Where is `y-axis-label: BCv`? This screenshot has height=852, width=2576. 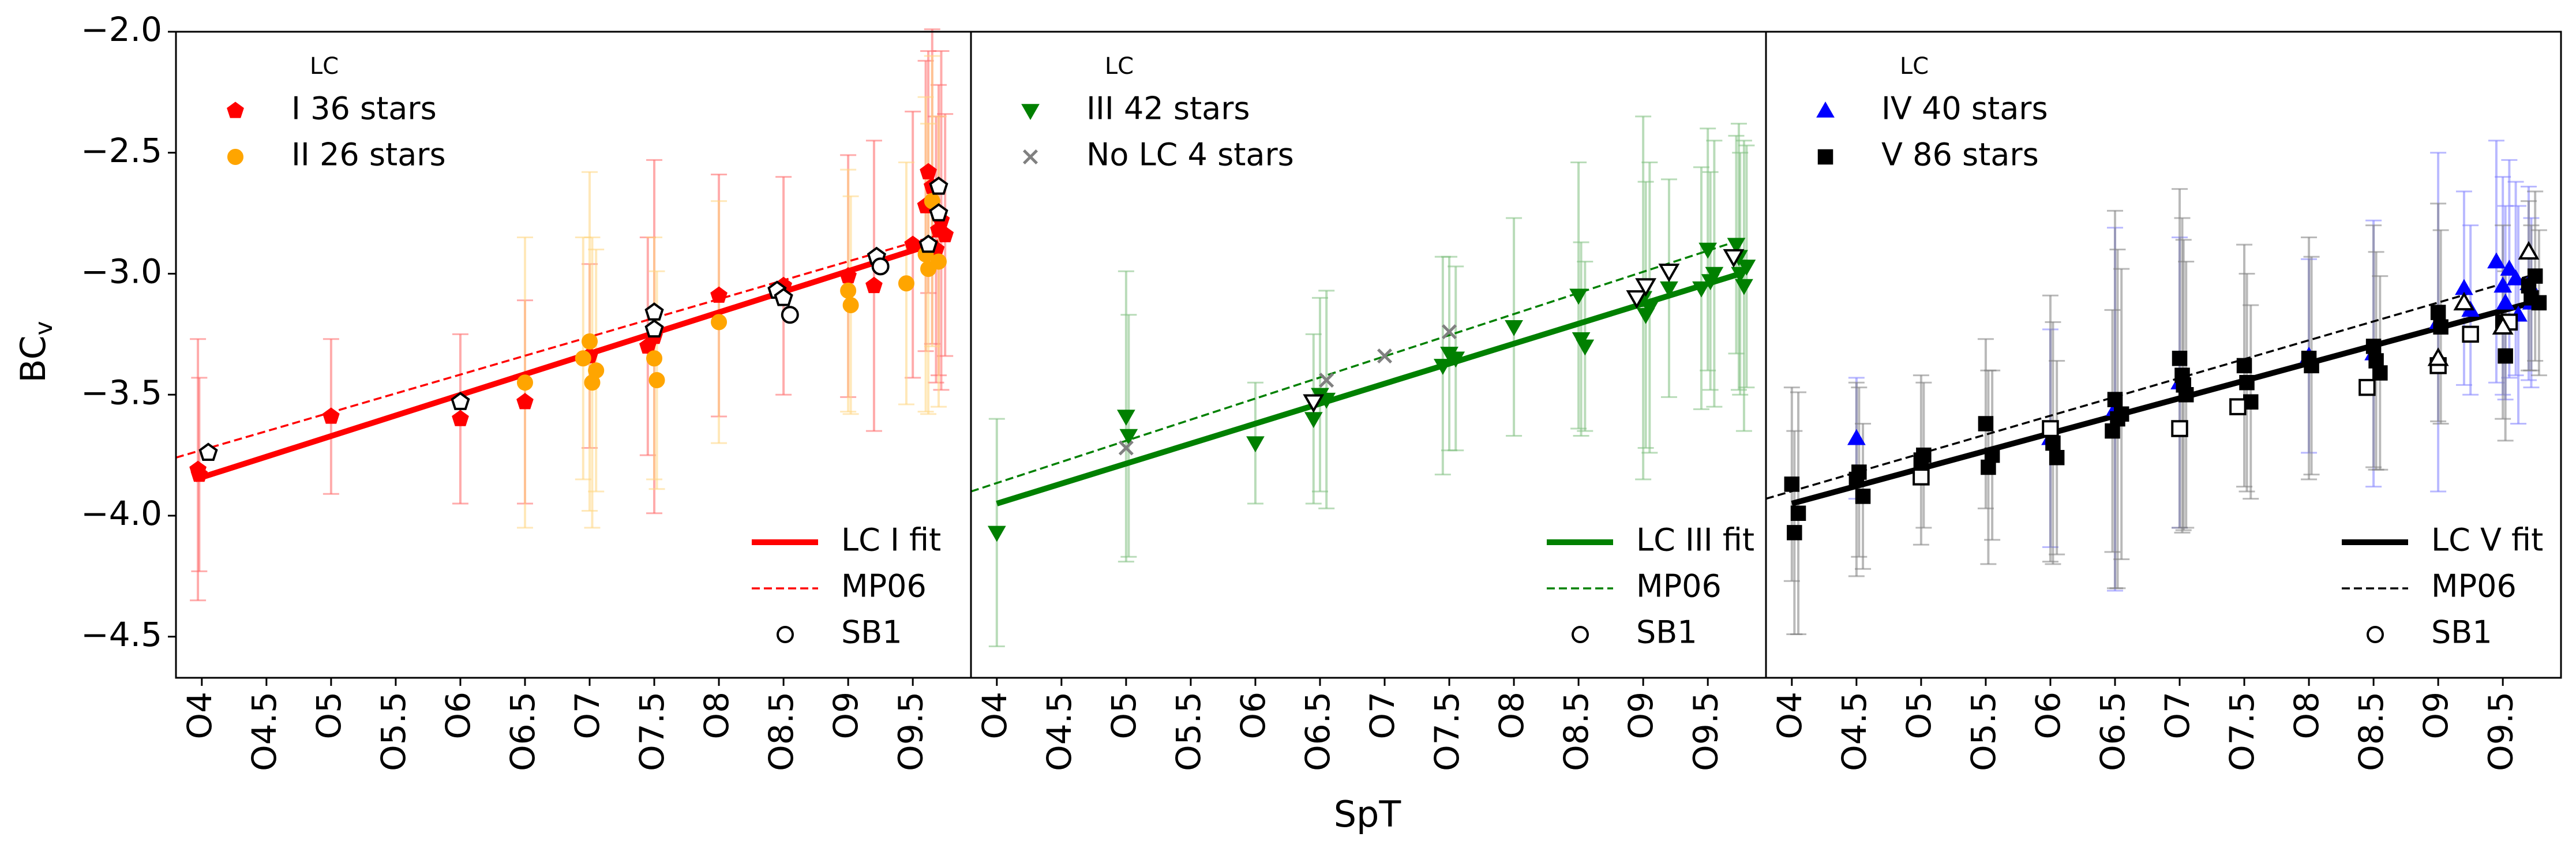 y-axis-label: BCv is located at coordinates (35, 352).